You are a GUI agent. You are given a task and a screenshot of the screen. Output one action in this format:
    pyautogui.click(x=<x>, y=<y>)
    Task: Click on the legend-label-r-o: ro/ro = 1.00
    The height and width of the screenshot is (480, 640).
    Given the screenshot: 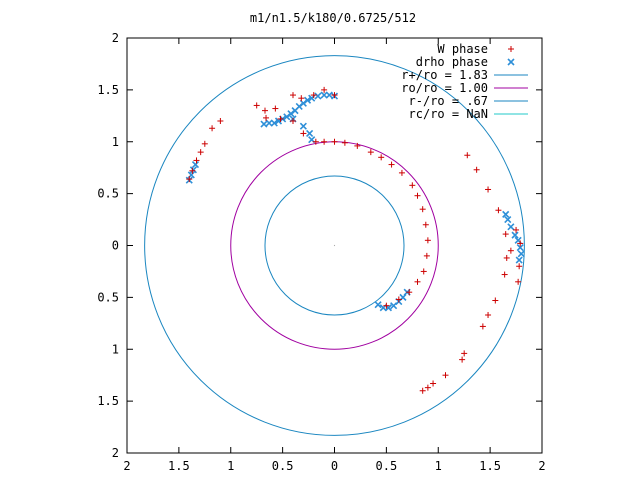 What is the action you would take?
    pyautogui.click(x=444, y=88)
    